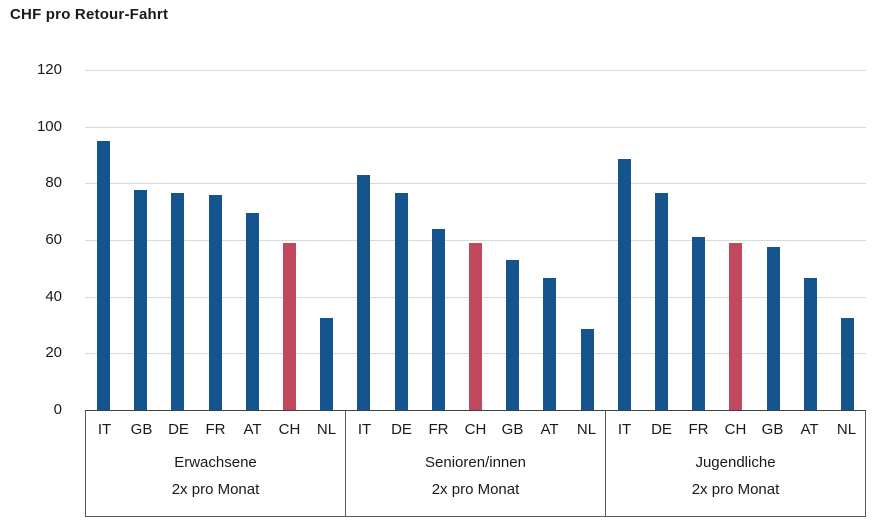 Image resolution: width=873 pixels, height=525 pixels. Describe the element at coordinates (53, 239) in the screenshot. I see `y-tick-label: 60` at that location.